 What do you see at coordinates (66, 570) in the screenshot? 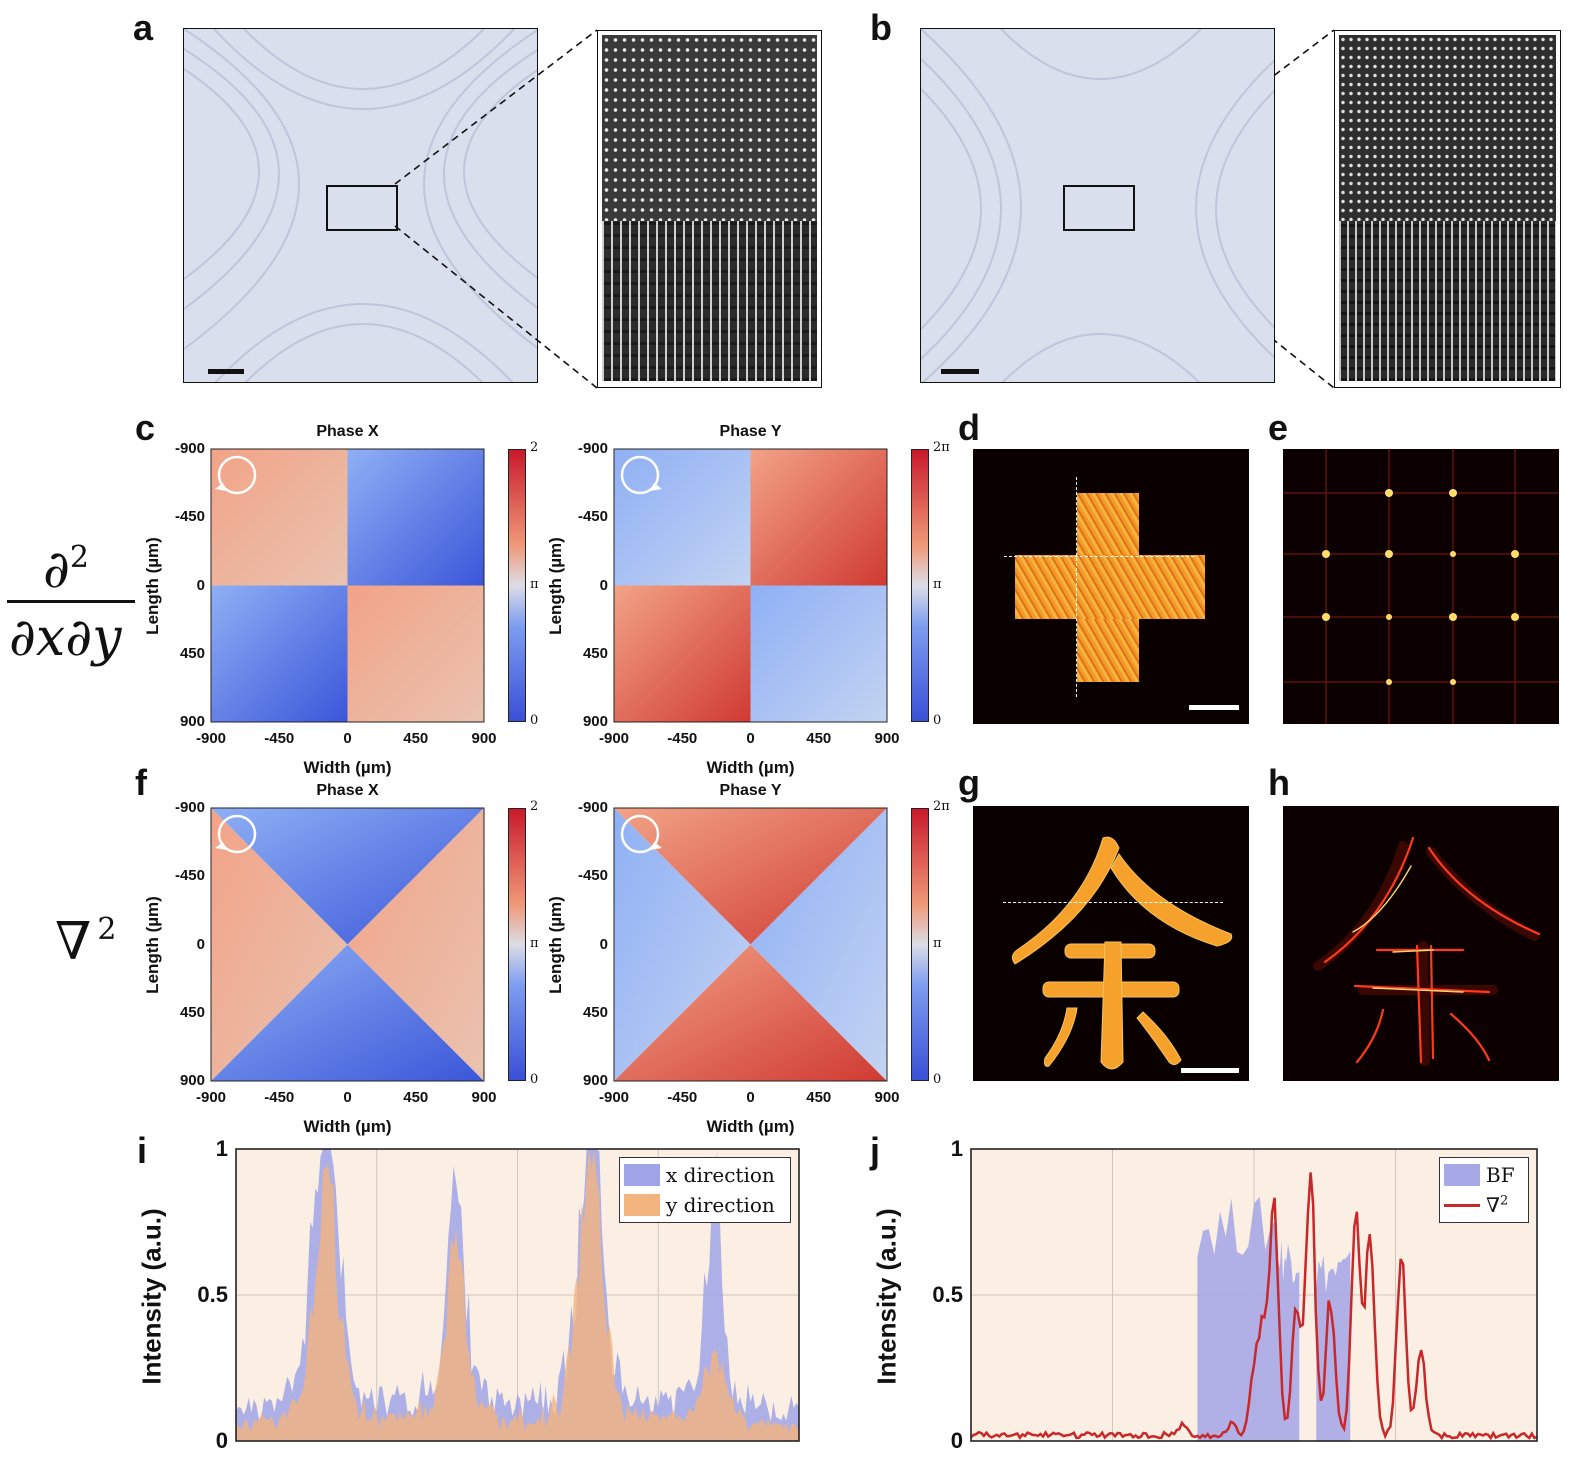
I see `cross-derivative-numerator: ∂2` at bounding box center [66, 570].